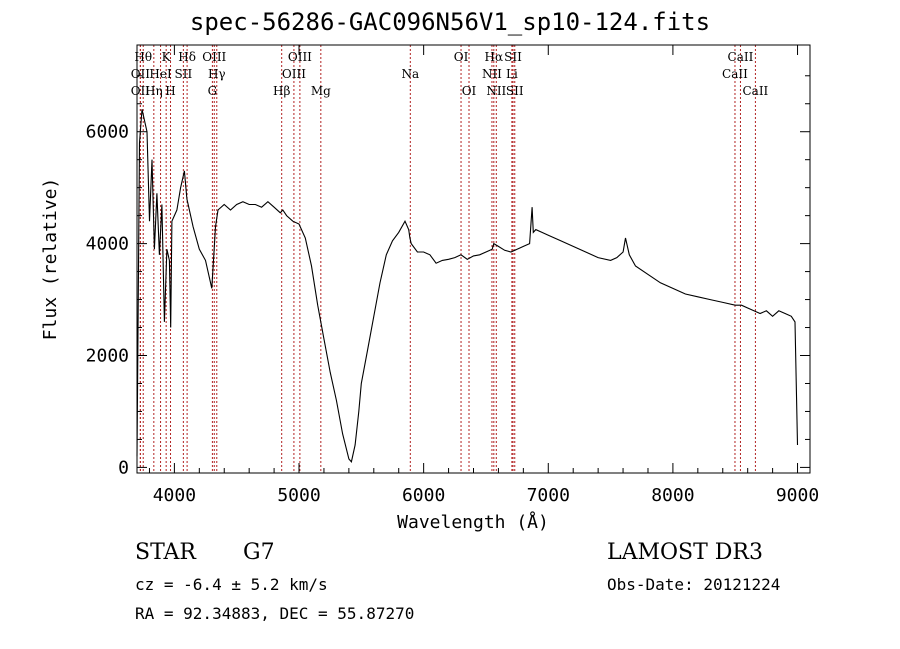 This screenshot has height=649, width=900. Describe the element at coordinates (450, 22) in the screenshot. I see `chart-title: spec-56286-GAC096N56V1_sp10-124.fits` at that location.